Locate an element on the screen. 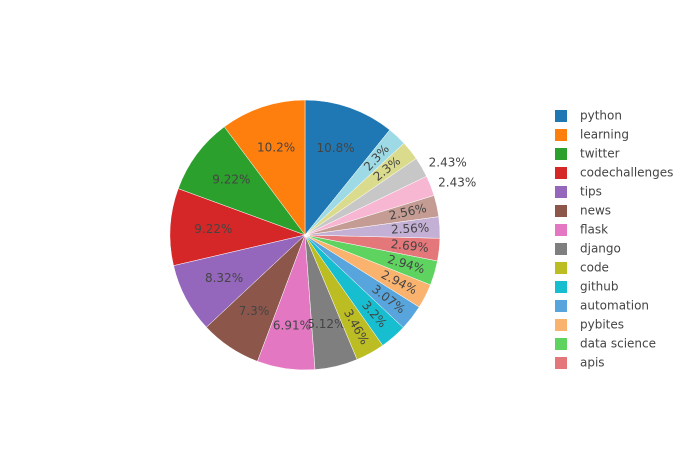  legend-label: data science is located at coordinates (618, 344).